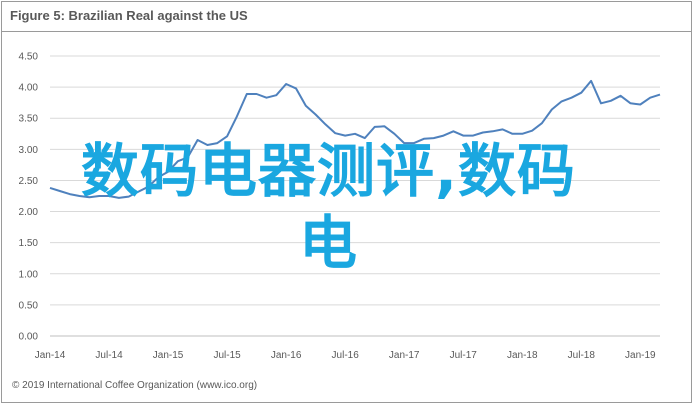 The height and width of the screenshot is (406, 695). What do you see at coordinates (29, 243) in the screenshot?
I see `y-tick-label: 1.50` at bounding box center [29, 243].